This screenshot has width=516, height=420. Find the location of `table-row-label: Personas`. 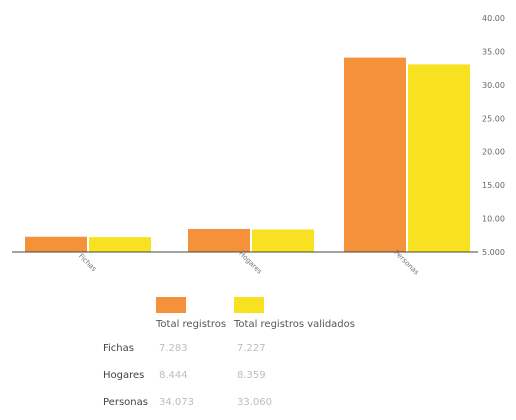

table-row-label: Personas is located at coordinates (125, 402).